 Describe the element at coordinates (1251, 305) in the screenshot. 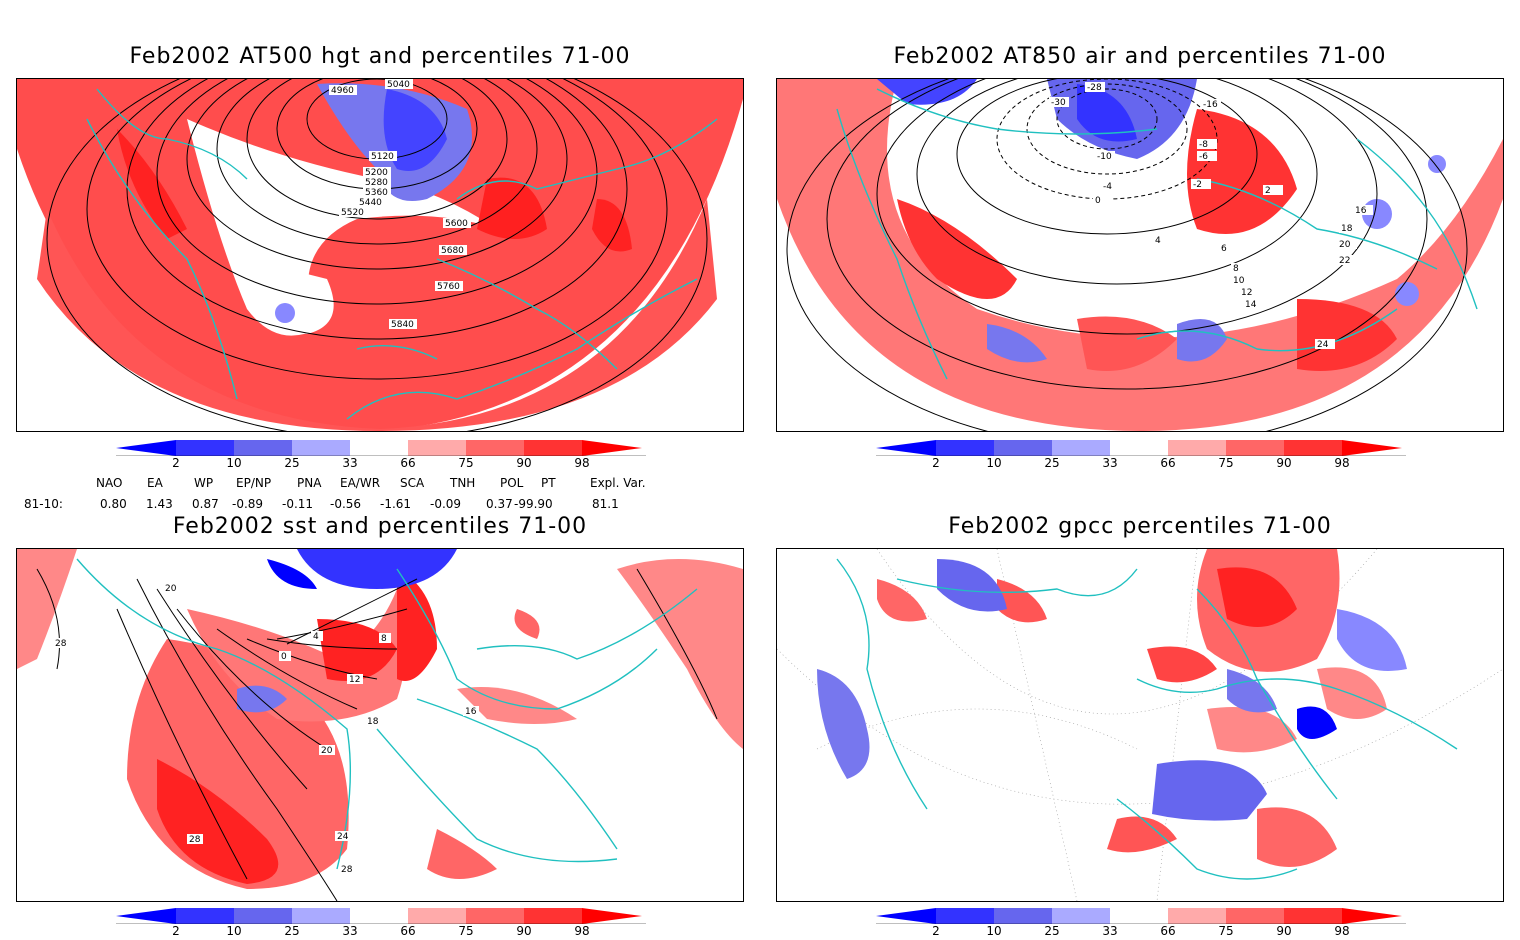

I see `contour-label: 14` at that location.